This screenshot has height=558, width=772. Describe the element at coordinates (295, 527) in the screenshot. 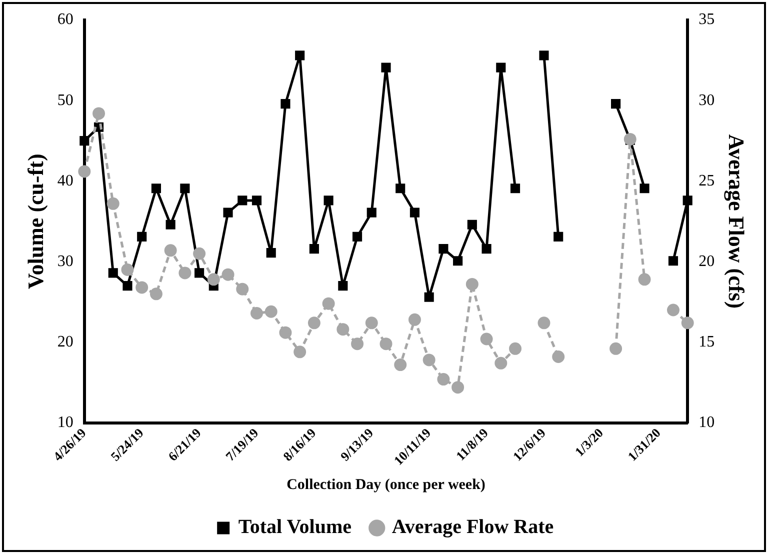

I see `legend-label: Total Volume` at that location.